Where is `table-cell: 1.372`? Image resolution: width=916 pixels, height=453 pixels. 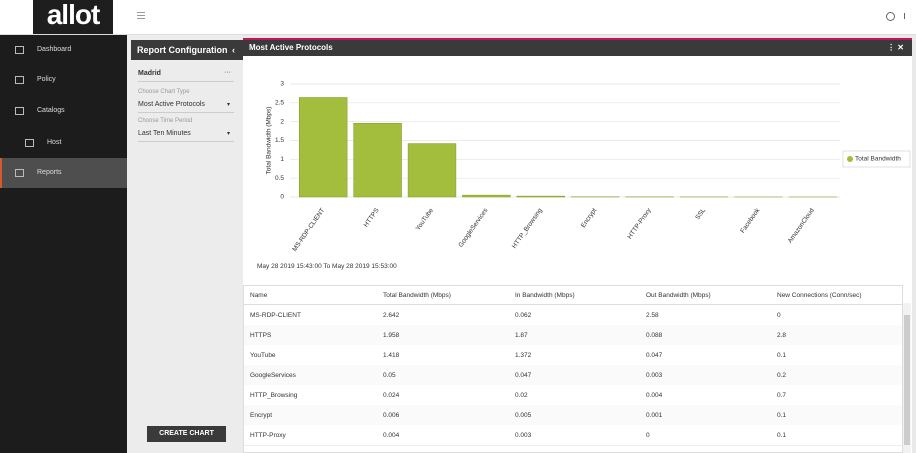
table-cell: 1.372 is located at coordinates (523, 355).